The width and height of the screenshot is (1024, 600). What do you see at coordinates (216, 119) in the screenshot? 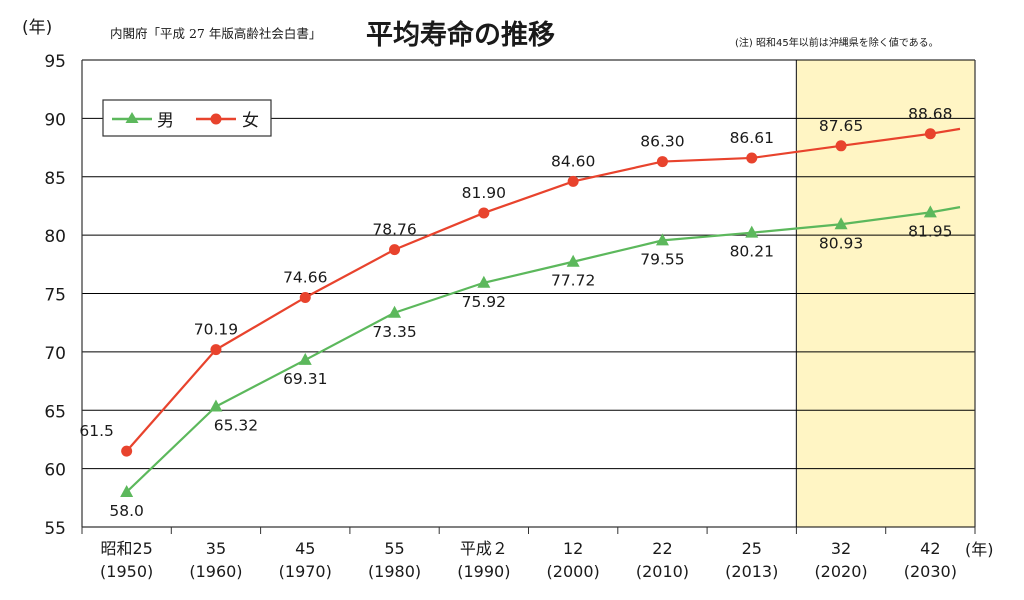
I see `legend-female-marker` at bounding box center [216, 119].